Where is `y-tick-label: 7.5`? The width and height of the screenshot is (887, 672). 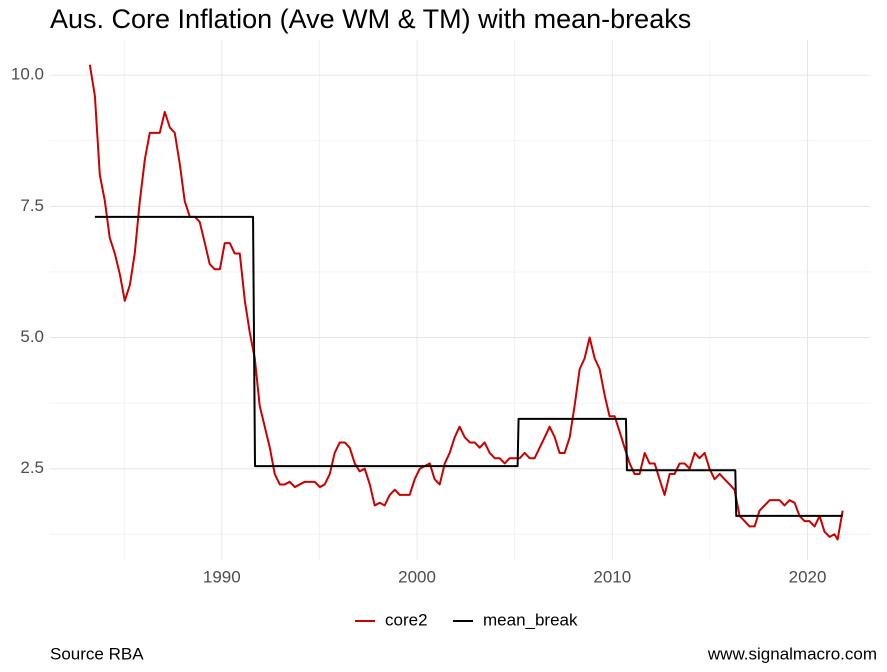 y-tick-label: 7.5 is located at coordinates (32, 205).